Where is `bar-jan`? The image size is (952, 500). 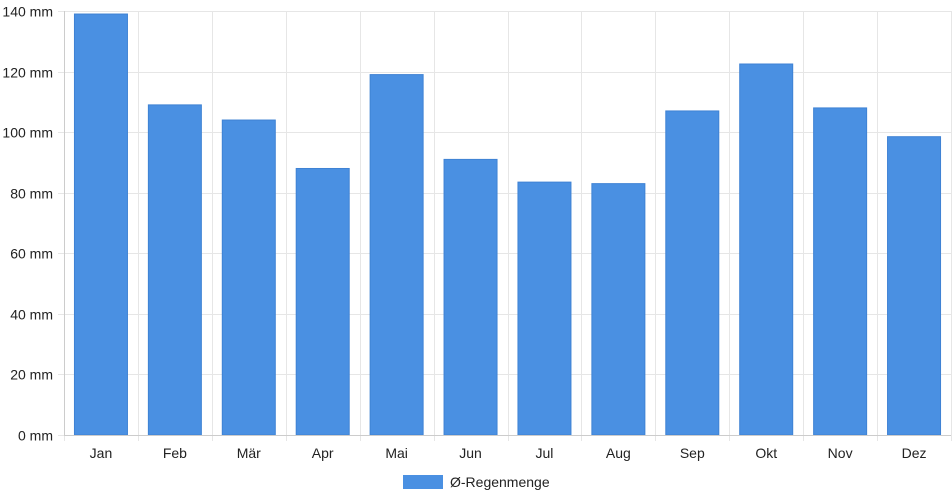
bar-jan is located at coordinates (100, 224).